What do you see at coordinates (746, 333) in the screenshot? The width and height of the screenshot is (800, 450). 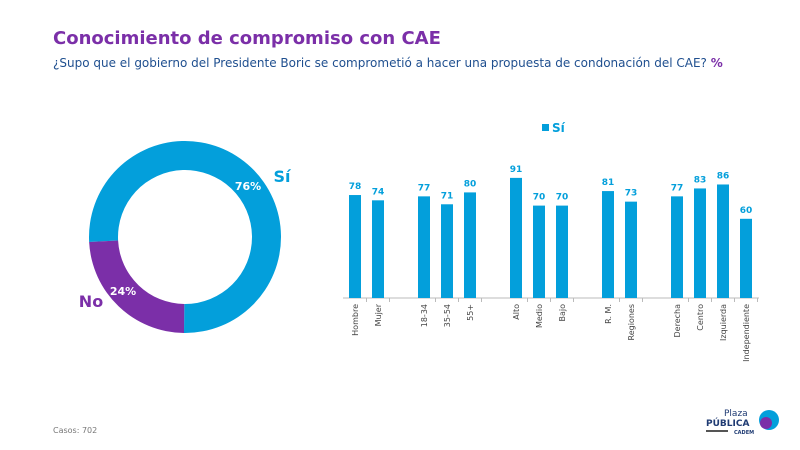 I see `x-tick-label: Independiente` at bounding box center [746, 333].